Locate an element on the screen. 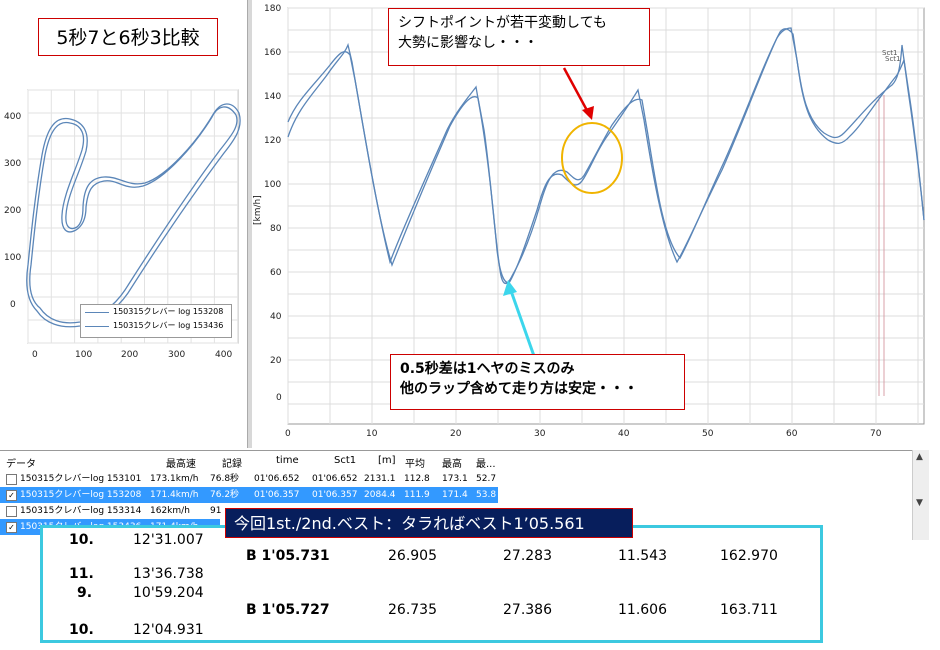 The width and height of the screenshot is (940, 650). red-arrow-head is located at coordinates (588, 113).